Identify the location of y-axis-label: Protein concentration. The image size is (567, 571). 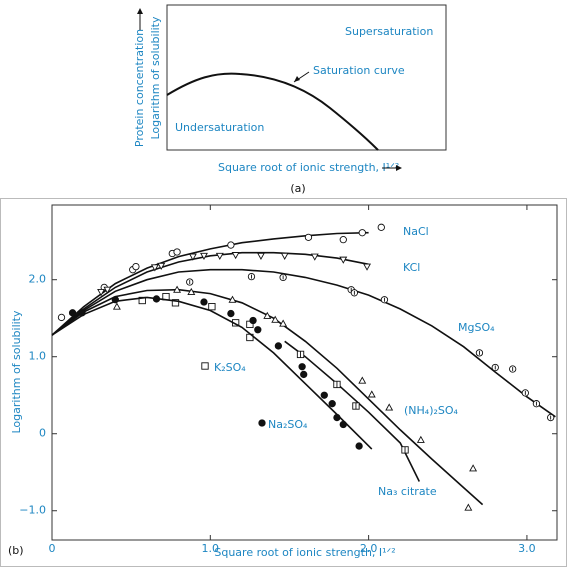
(139, 88).